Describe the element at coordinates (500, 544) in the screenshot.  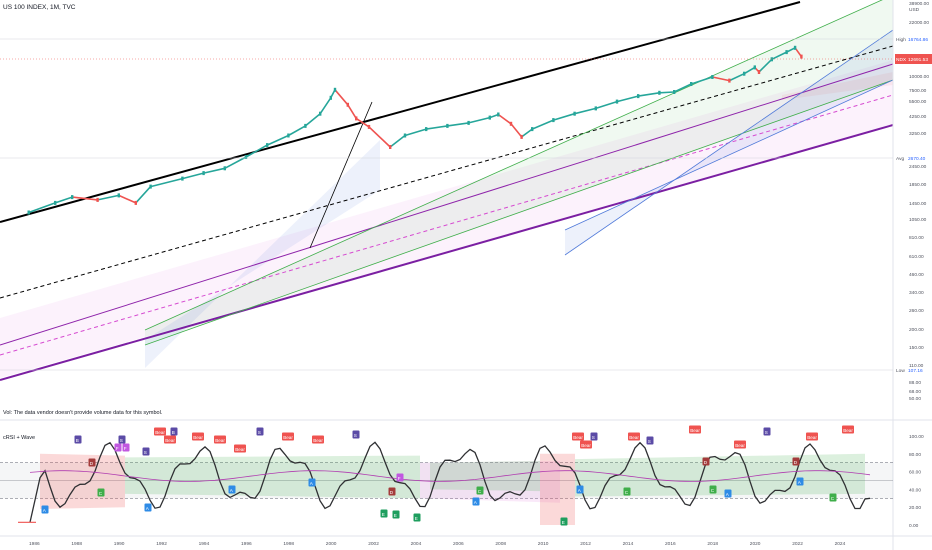
I see `time-tick-label: 2008` at that location.